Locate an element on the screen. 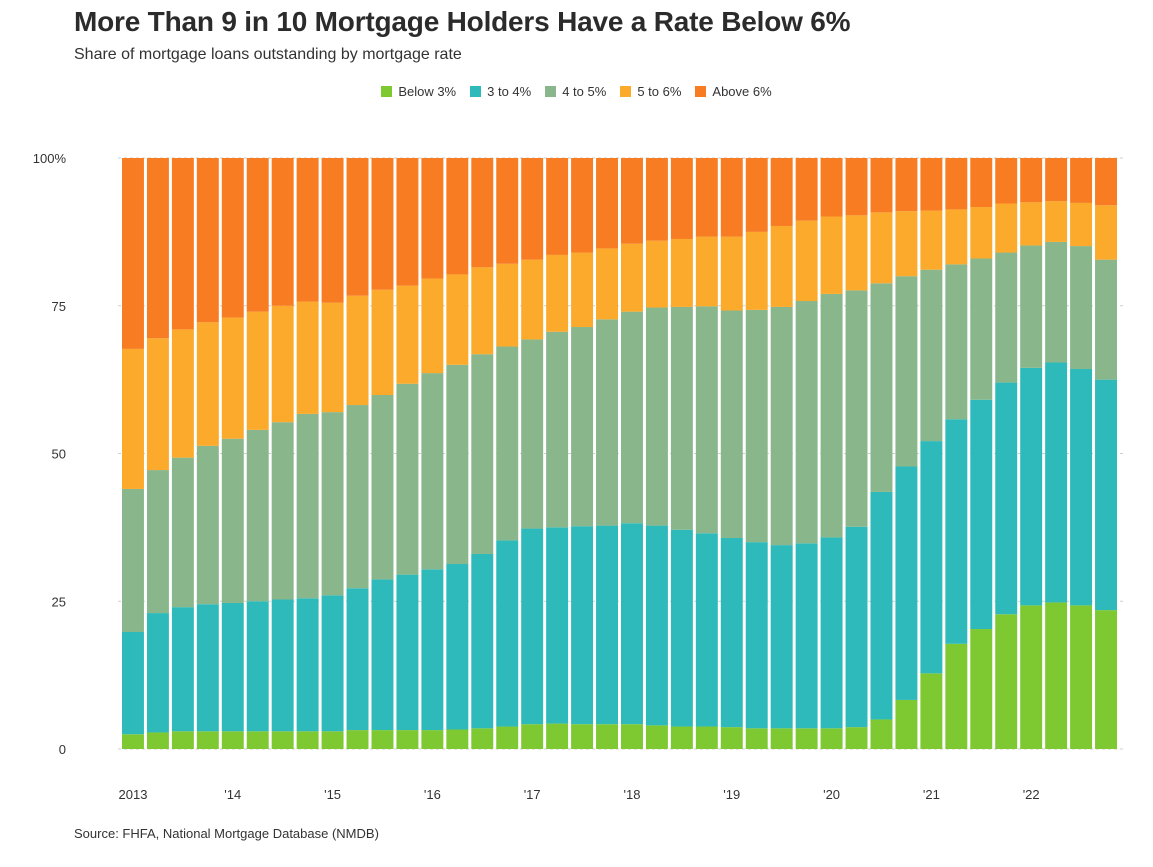 Image resolution: width=1153 pixels, height=867 pixels. x-tick-label: '20 is located at coordinates (831, 794).